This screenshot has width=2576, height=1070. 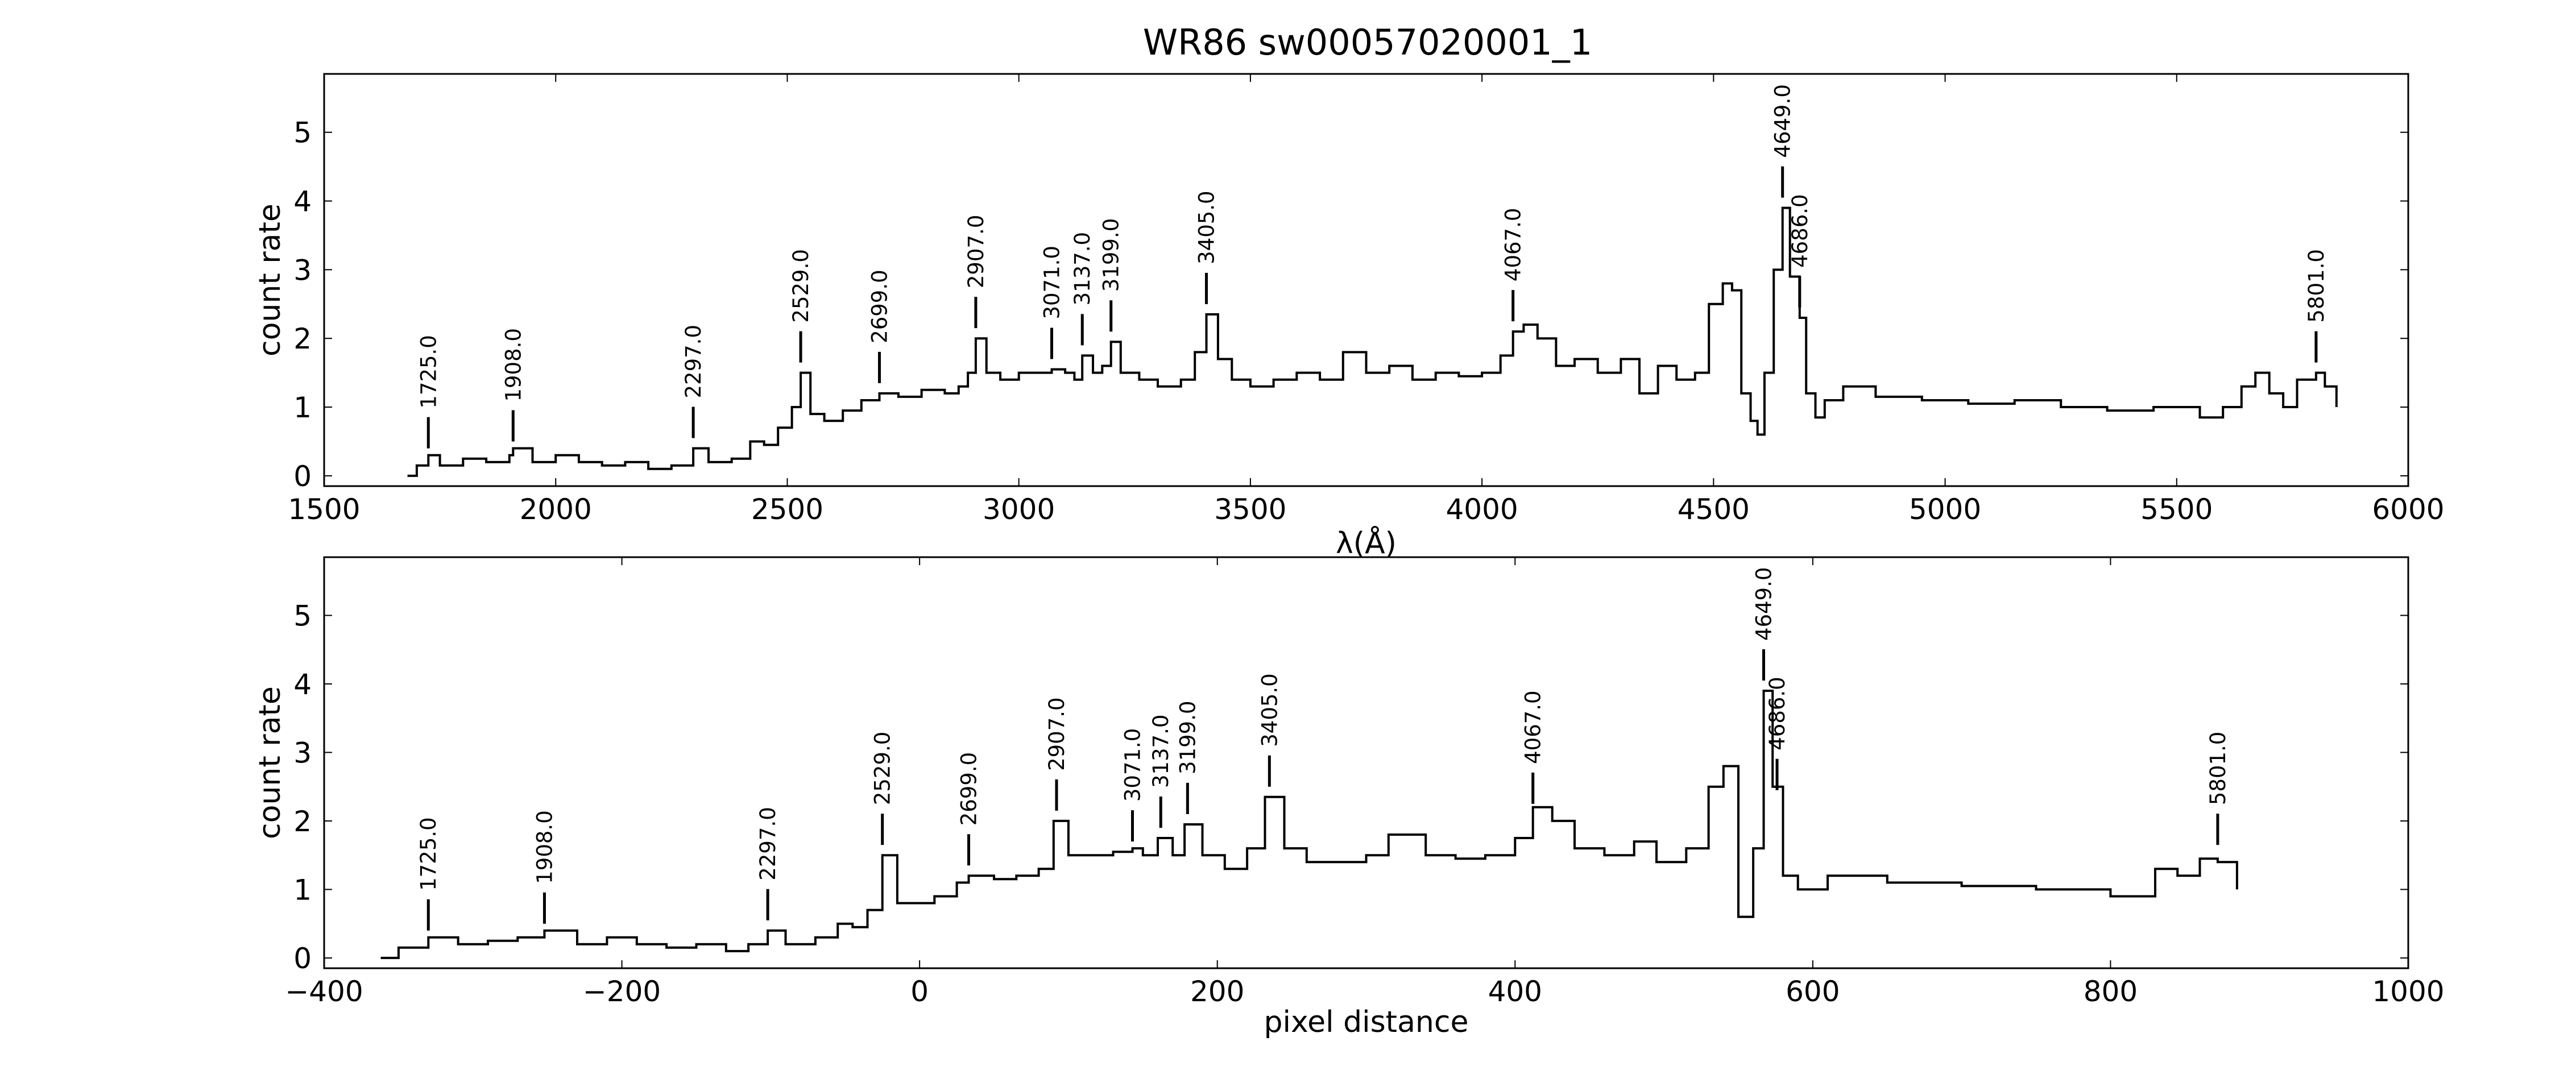 What do you see at coordinates (1366, 543) in the screenshot?
I see `x-axis-label: λ(Å)` at bounding box center [1366, 543].